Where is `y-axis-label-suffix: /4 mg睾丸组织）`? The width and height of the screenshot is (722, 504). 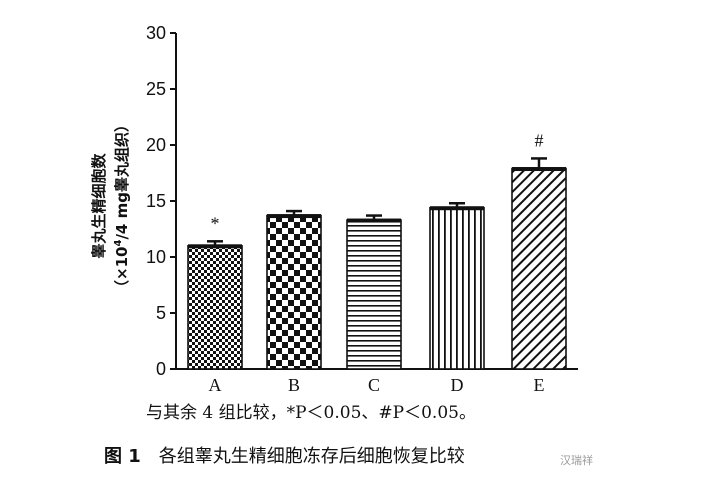 y-axis-label-suffix: /4 mg睾丸组织） is located at coordinates (122, 178).